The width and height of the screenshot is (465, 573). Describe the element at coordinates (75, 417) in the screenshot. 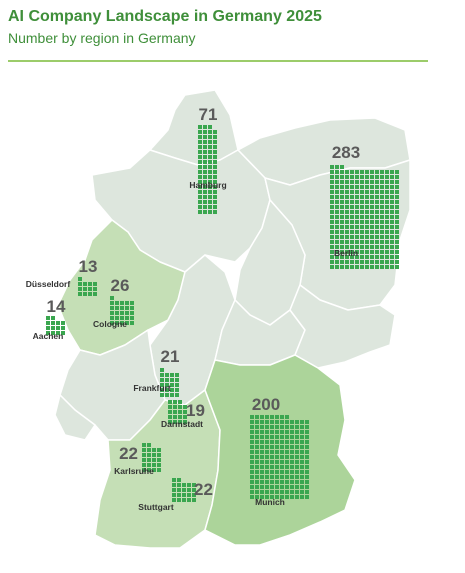

I see `region-saarland` at that location.